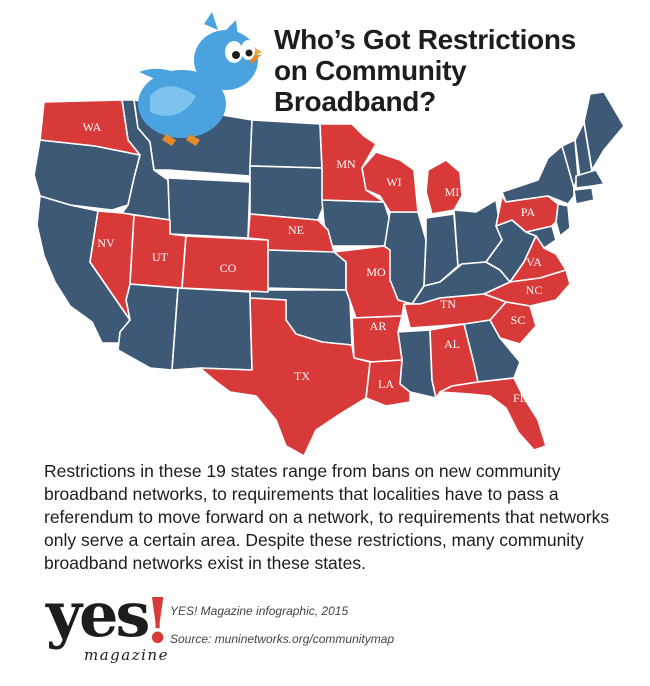 The image size is (650, 686). Describe the element at coordinates (346, 164) in the screenshot. I see `label-mn: MN` at that location.